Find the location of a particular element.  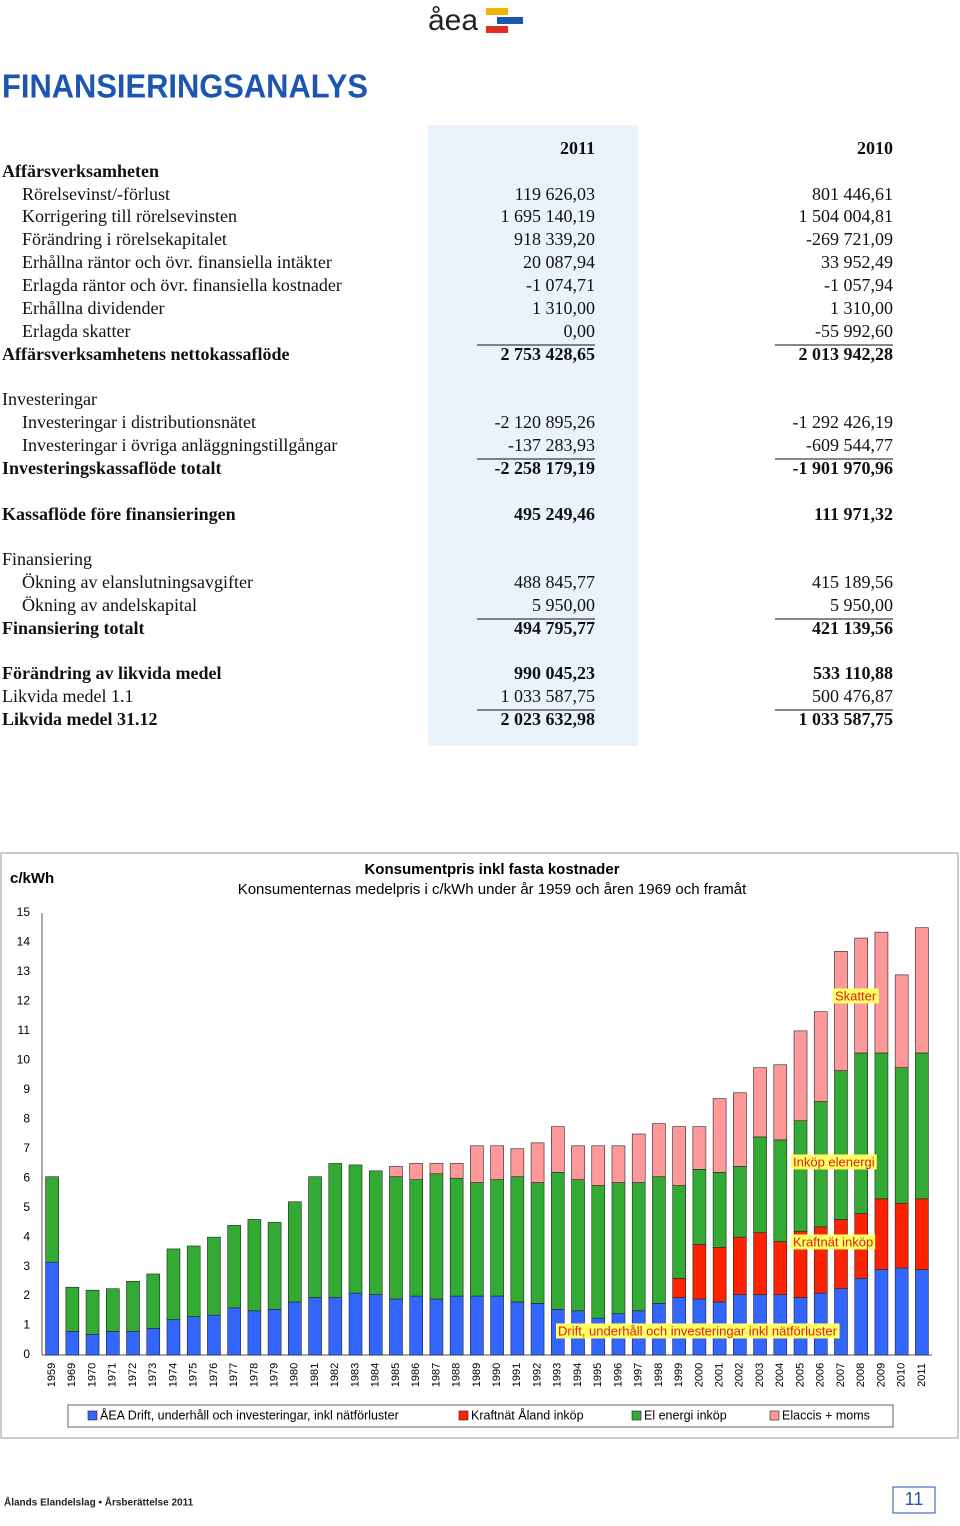

row-label: Erhållna dividender is located at coordinates (93, 308).